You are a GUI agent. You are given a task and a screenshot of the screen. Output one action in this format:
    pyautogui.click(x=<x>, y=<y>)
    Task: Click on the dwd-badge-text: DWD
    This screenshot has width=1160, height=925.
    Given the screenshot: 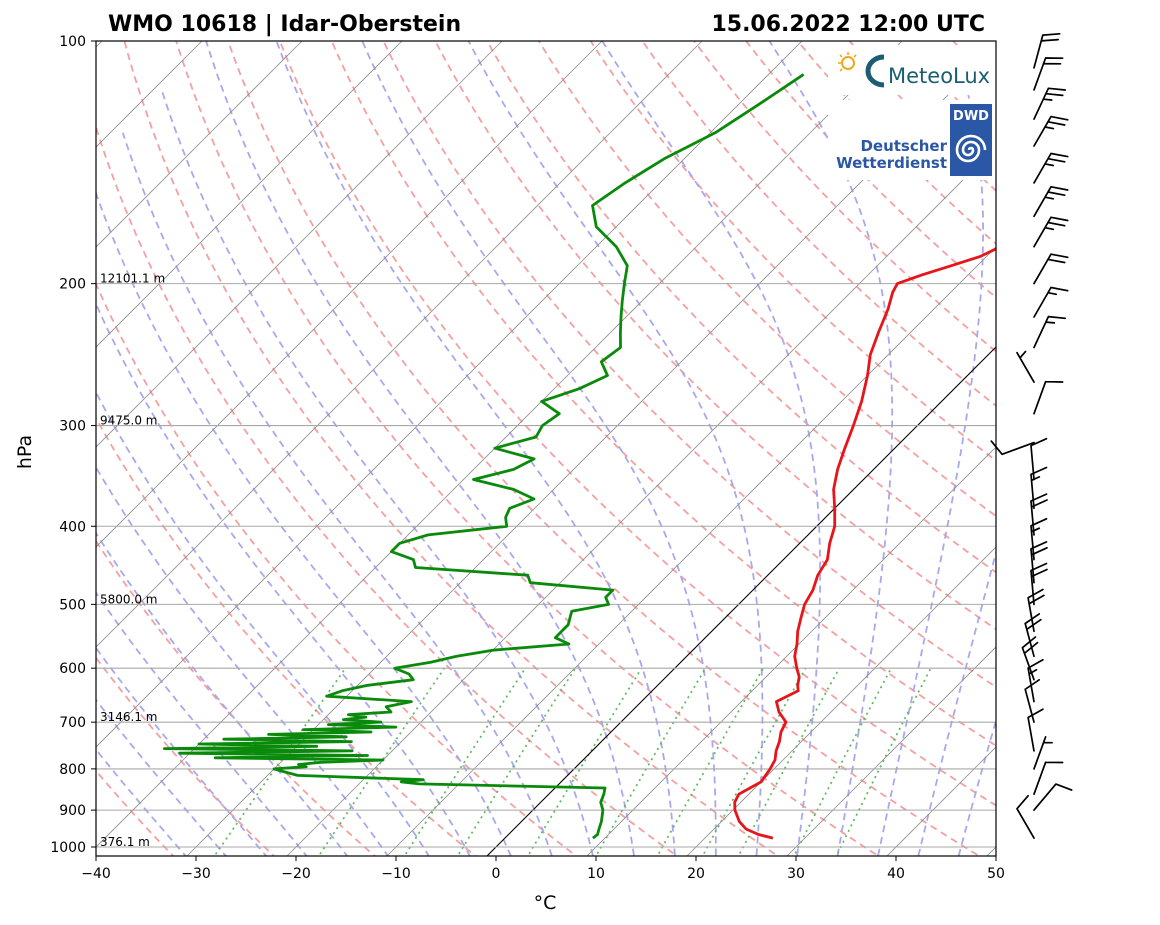 What is the action you would take?
    pyautogui.click(x=971, y=116)
    